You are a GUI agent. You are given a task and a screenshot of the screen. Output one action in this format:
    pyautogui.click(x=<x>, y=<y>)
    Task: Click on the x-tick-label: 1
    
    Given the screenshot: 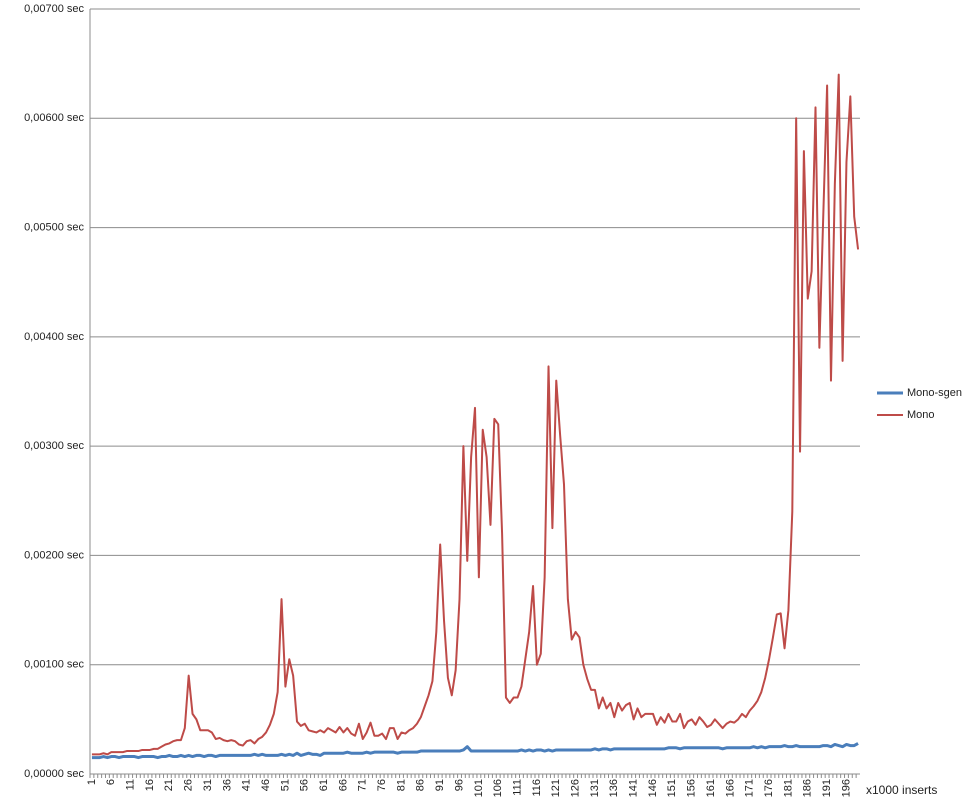 What is the action you would take?
    pyautogui.click(x=92, y=782)
    